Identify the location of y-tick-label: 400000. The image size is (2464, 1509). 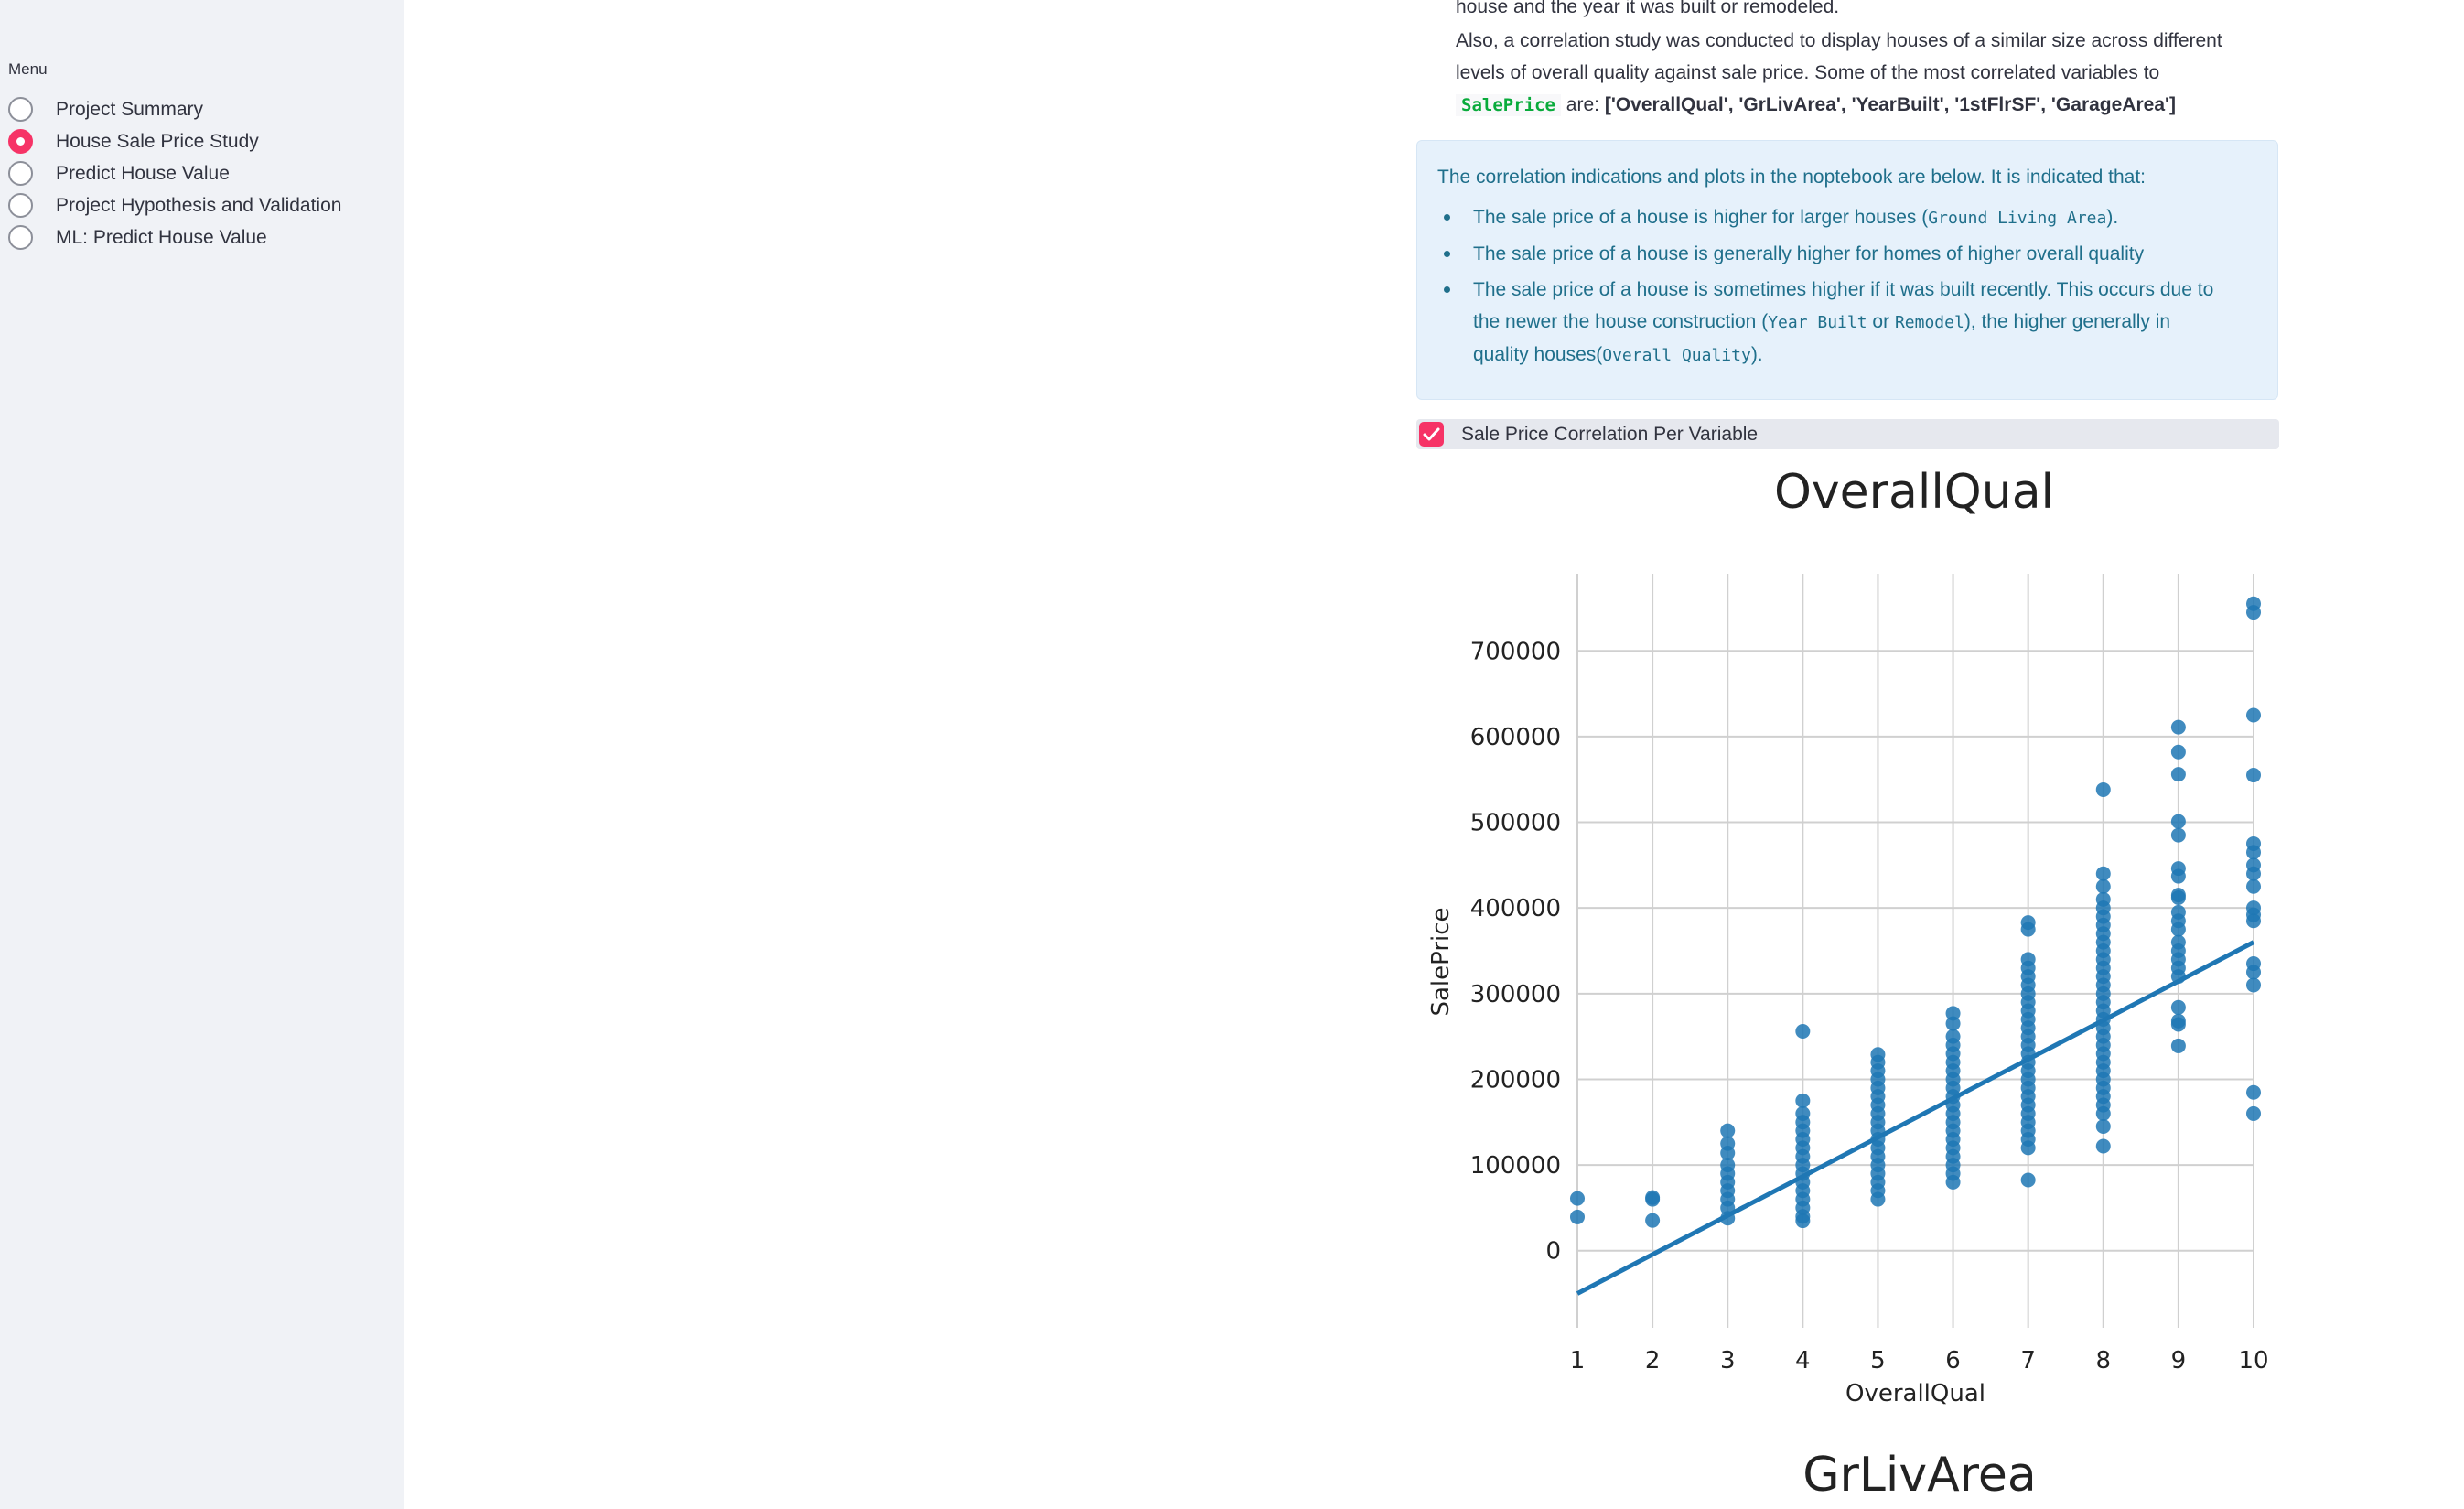
(1515, 908).